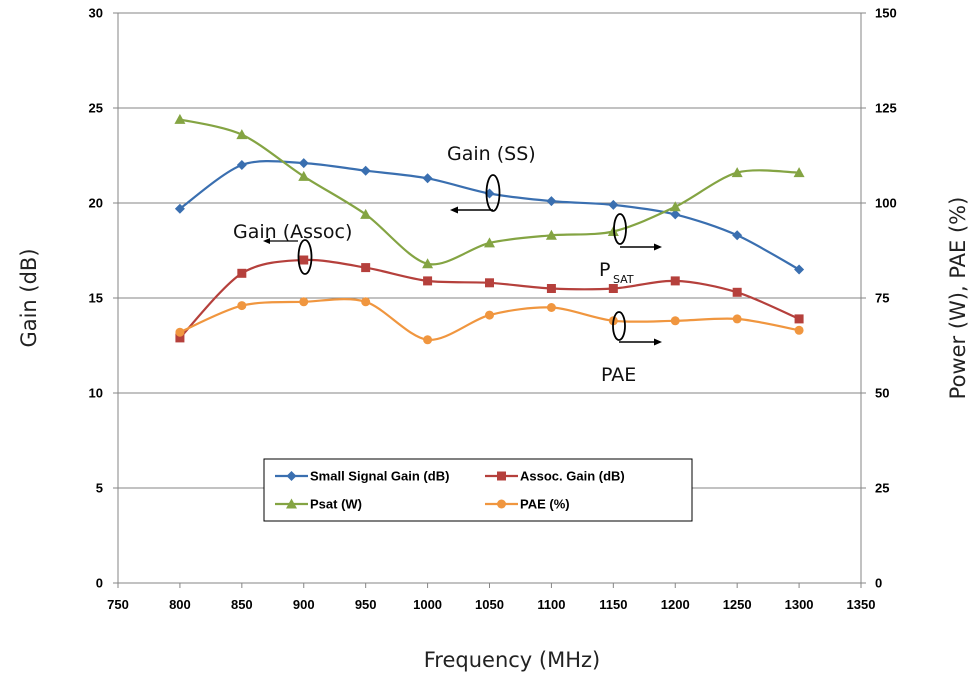 The height and width of the screenshot is (677, 970). Describe the element at coordinates (620, 229) in the screenshot. I see `annotation-psat-ellipse` at that location.